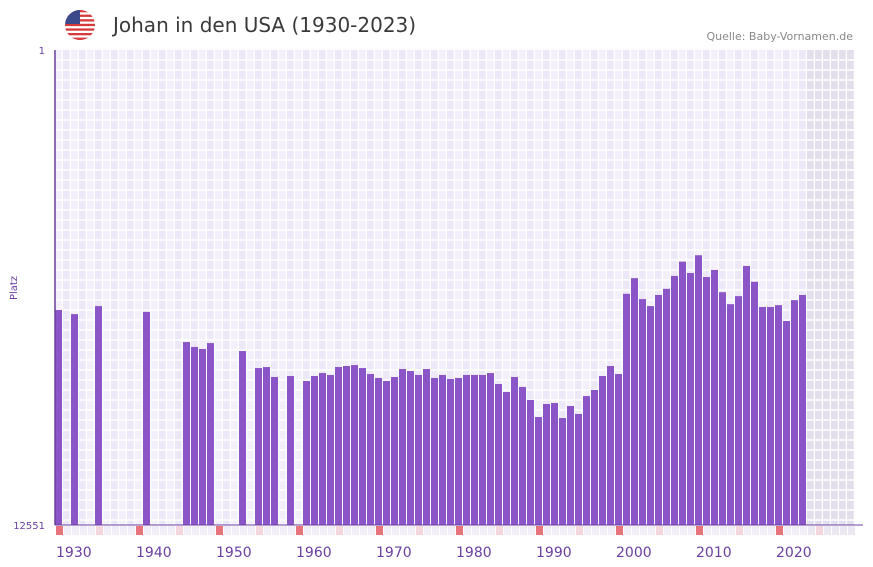  What do you see at coordinates (258, 446) in the screenshot?
I see `bar-1955` at bounding box center [258, 446].